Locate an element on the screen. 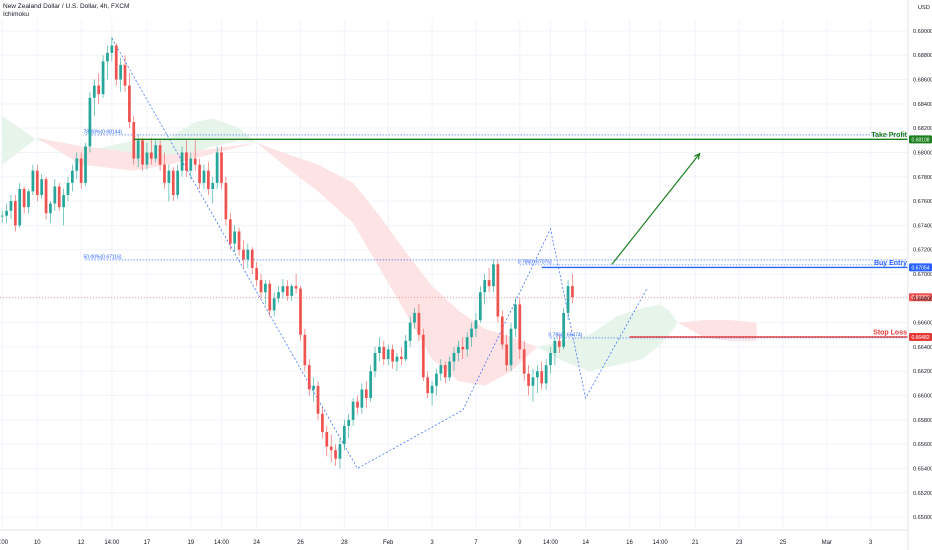  x-tick-label: 28 is located at coordinates (344, 543).